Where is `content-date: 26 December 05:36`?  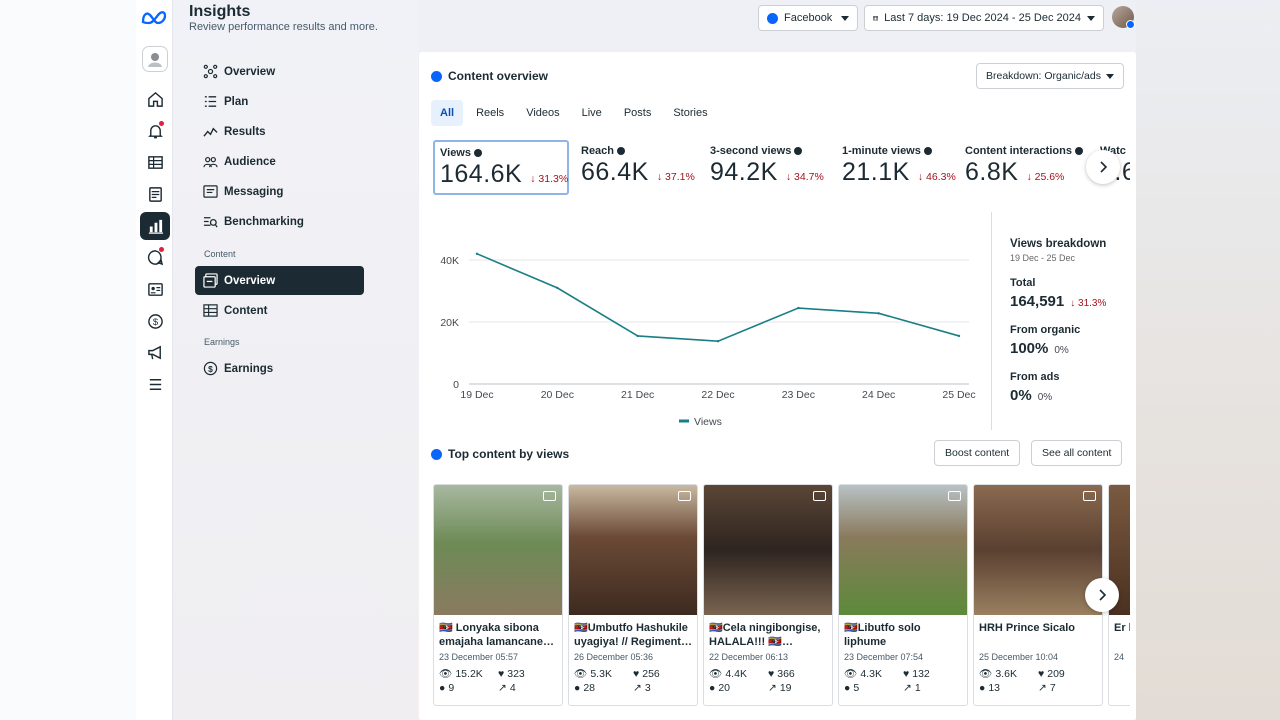 content-date: 26 December 05:36 is located at coordinates (614, 657).